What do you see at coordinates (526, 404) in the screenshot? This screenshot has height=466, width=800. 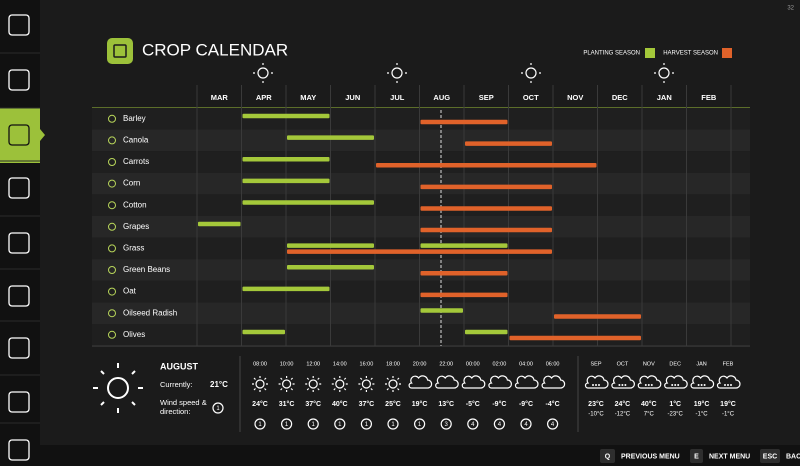 I see `hour-temp: -9°C` at bounding box center [526, 404].